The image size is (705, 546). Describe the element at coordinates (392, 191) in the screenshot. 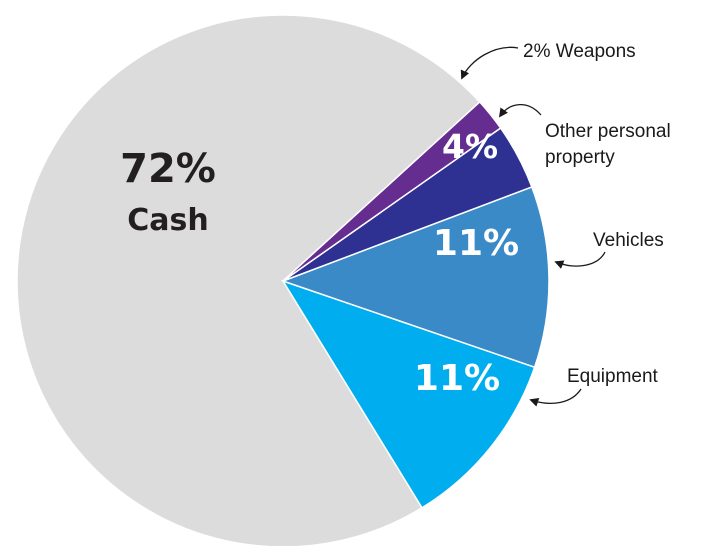

I see `pie-slice-weapons` at that location.